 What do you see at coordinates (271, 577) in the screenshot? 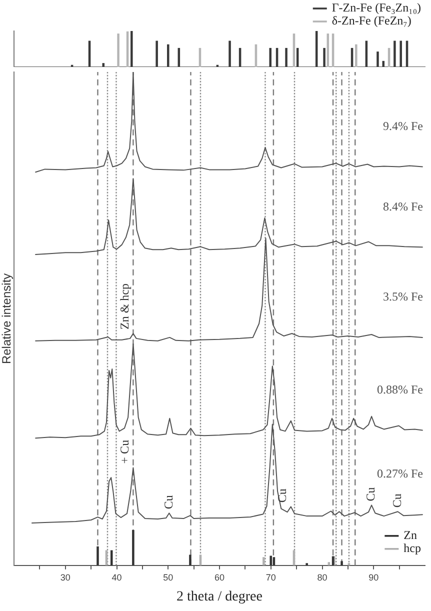
I see `x-tick-label: 70` at bounding box center [271, 577].